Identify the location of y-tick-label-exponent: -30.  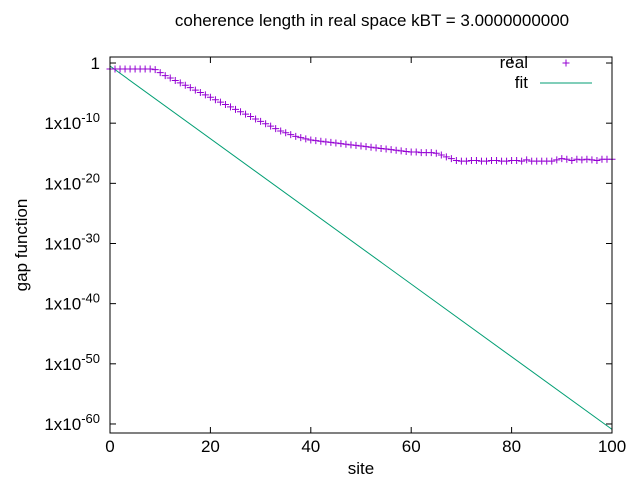
(90, 237).